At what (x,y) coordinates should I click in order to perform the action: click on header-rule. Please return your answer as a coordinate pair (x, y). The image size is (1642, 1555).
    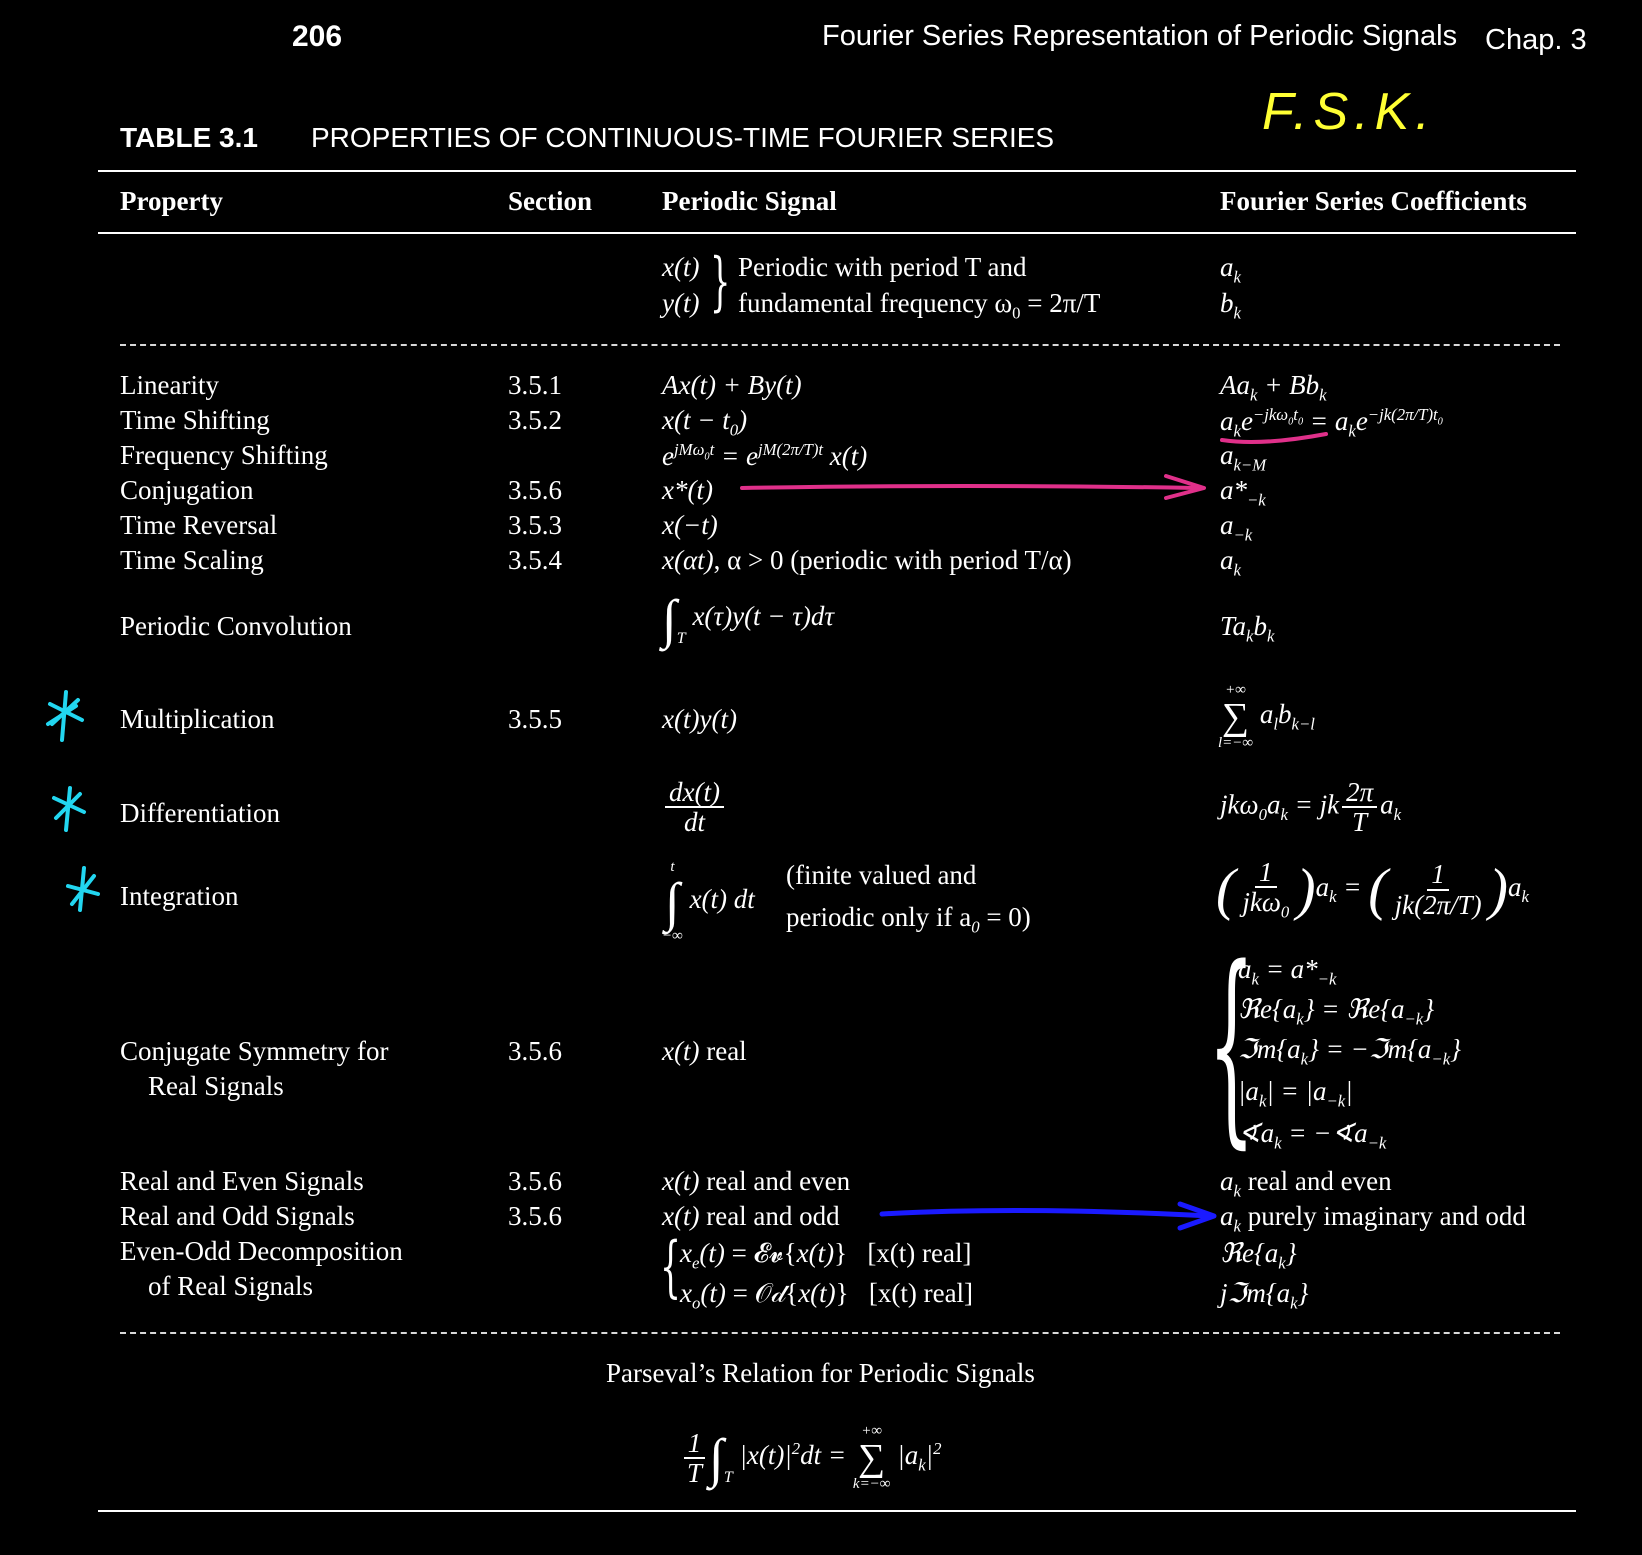
    Looking at the image, I should click on (837, 233).